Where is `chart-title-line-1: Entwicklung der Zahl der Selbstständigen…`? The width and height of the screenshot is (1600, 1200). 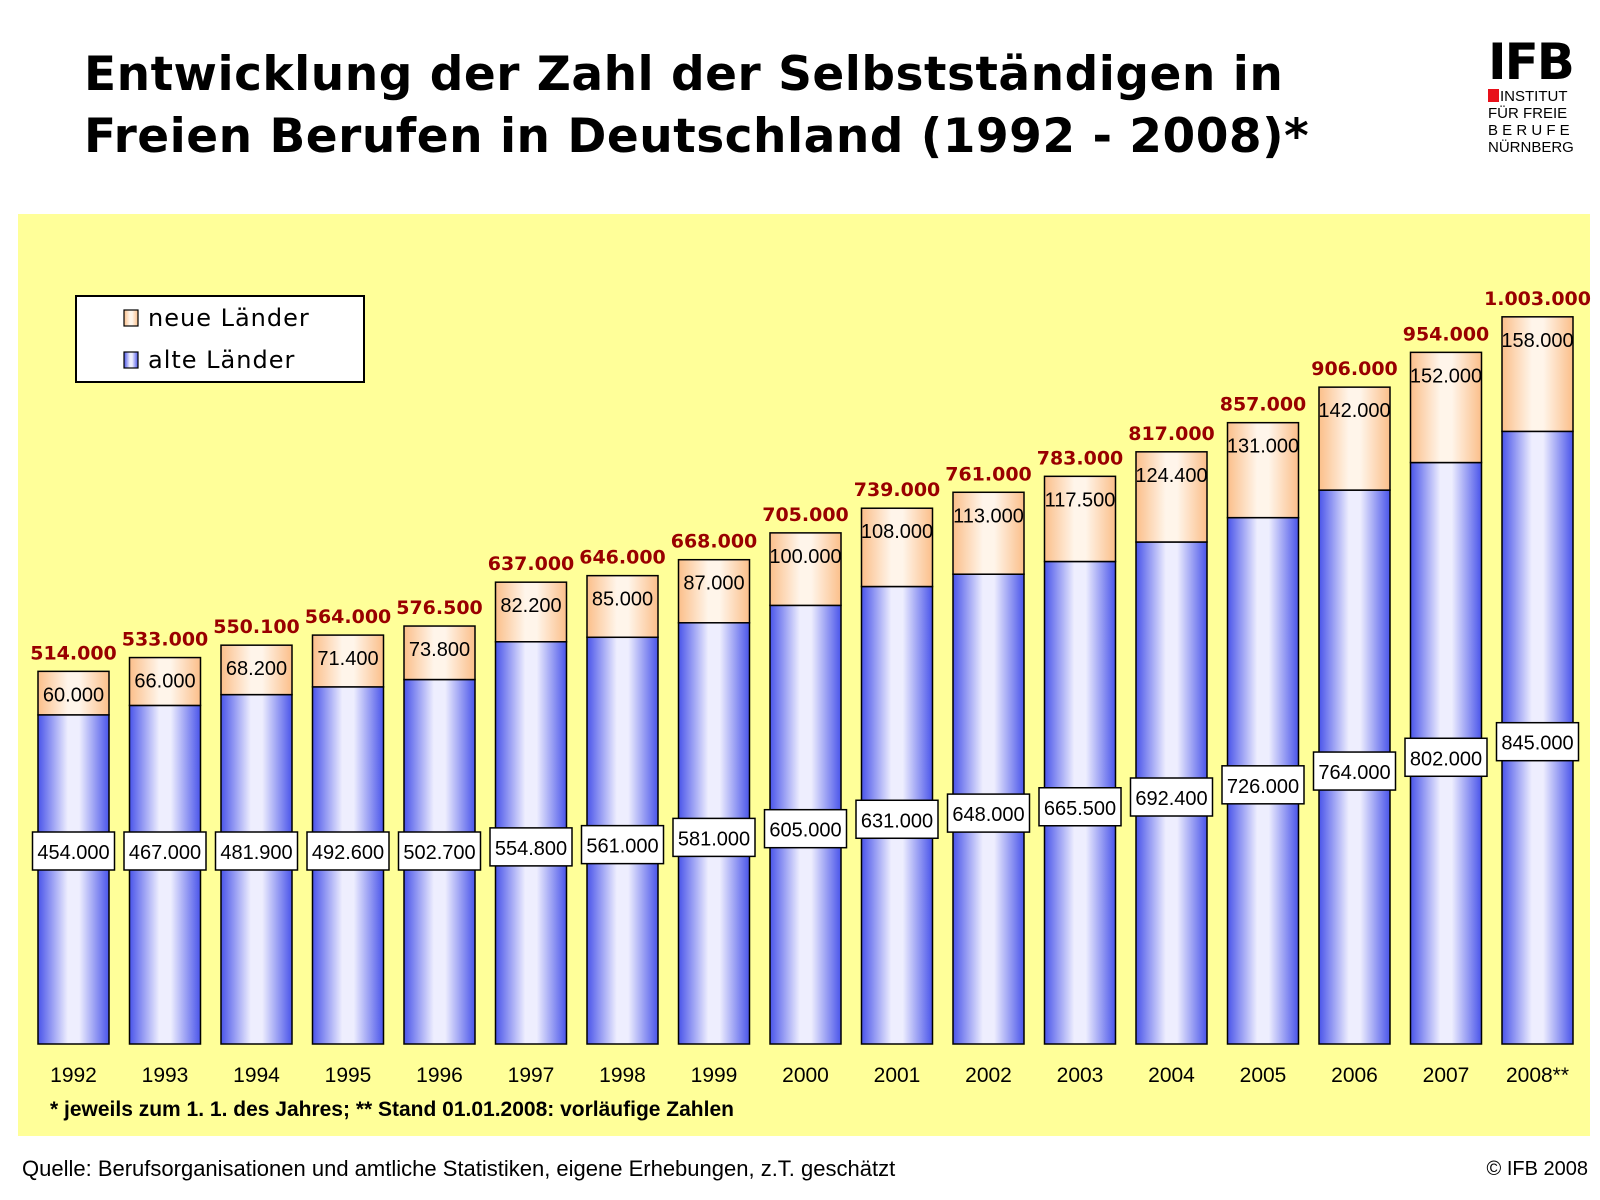 chart-title-line-1: Entwicklung der Zahl der Selbstständigen… is located at coordinates (684, 74).